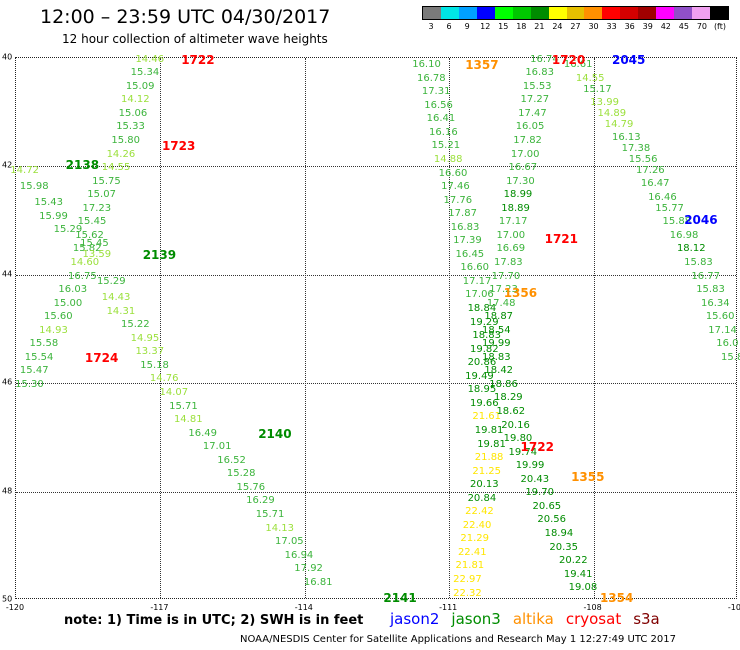 Image resolution: width=740 pixels, height=650 pixels. What do you see at coordinates (530, 127) in the screenshot?
I see `wave-height-value: 16.05` at bounding box center [530, 127].